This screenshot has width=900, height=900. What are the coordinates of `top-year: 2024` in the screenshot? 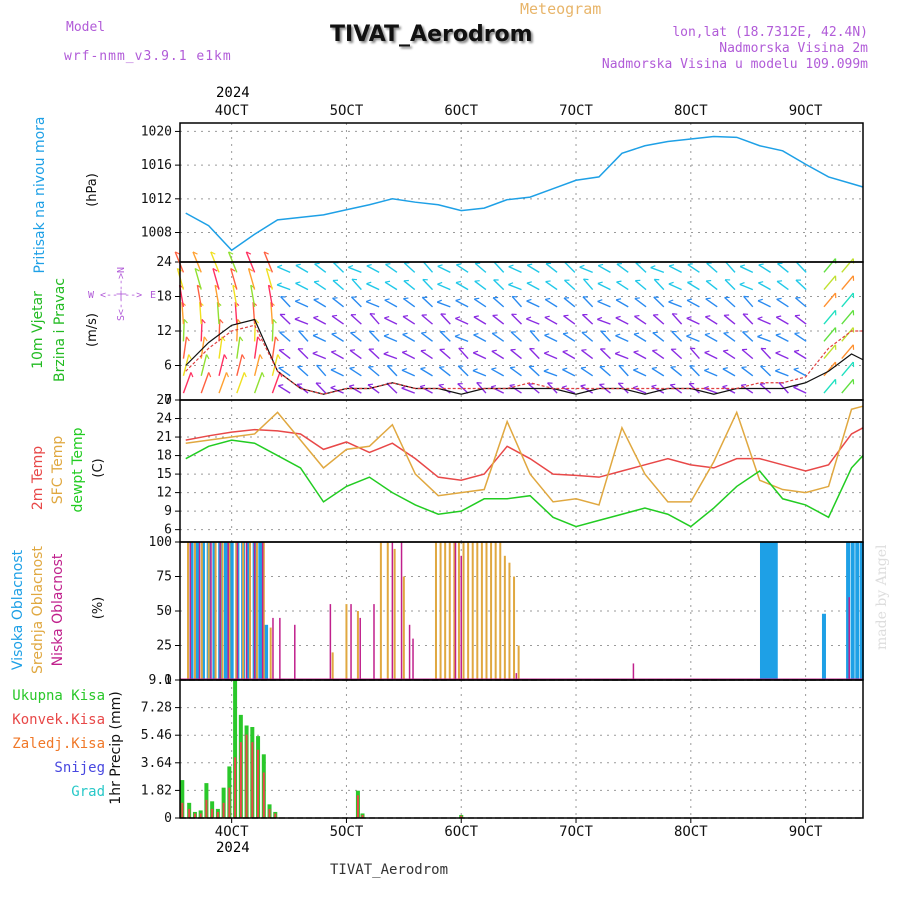 It's located at (233, 93).